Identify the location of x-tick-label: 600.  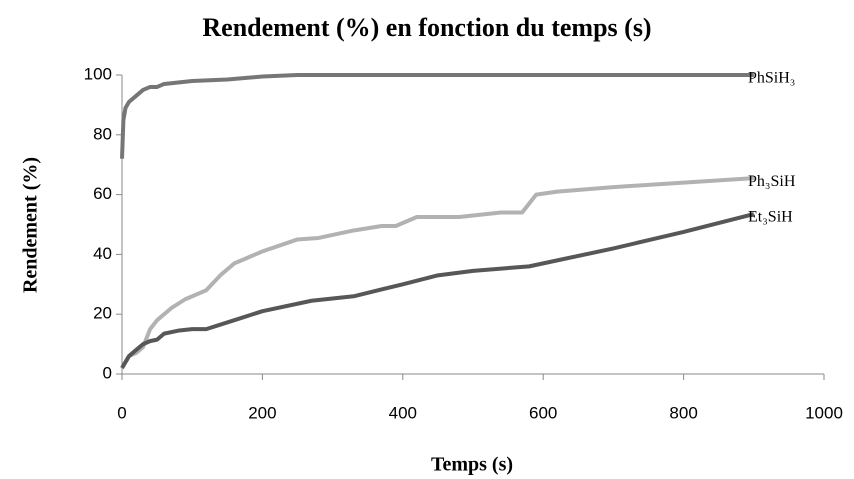
(543, 412).